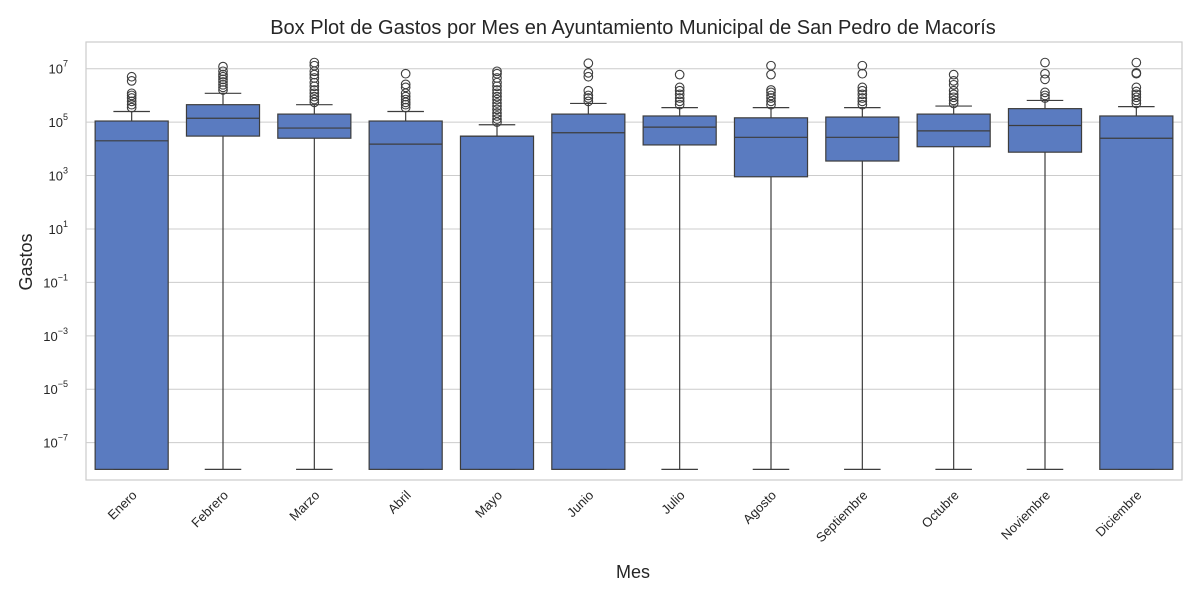 This screenshot has width=1200, height=600. I want to click on x-tick-label: Octubre, so click(939, 509).